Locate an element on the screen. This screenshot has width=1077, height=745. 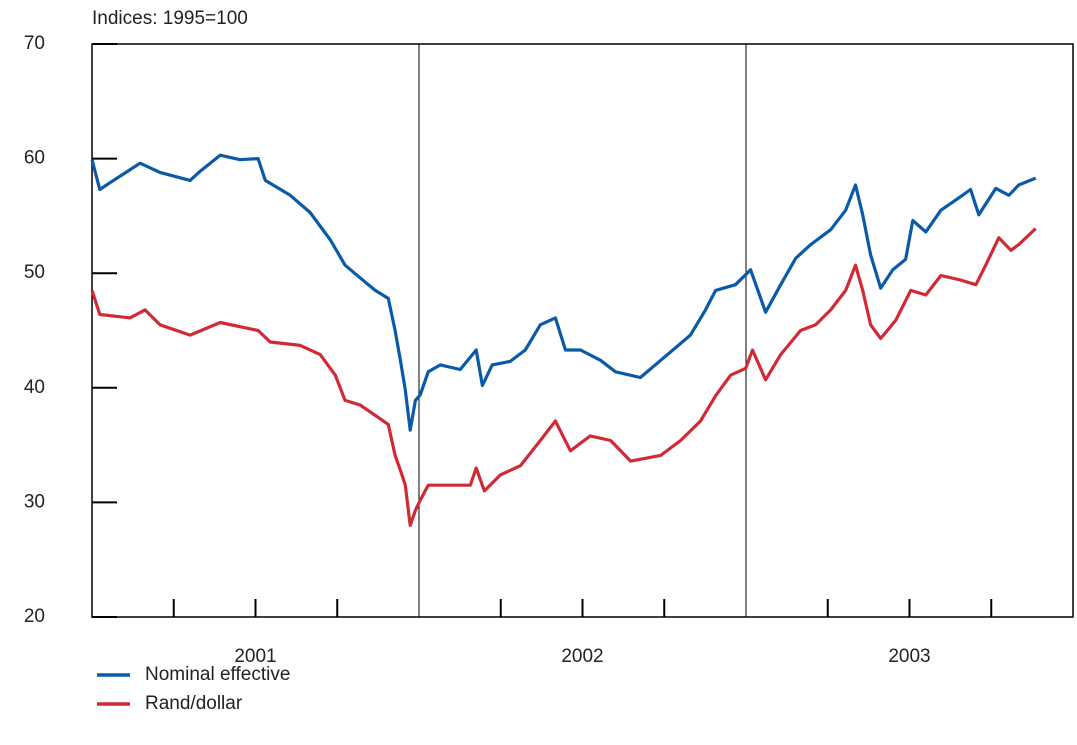
legend-label: Nominal effective is located at coordinates (217, 674).